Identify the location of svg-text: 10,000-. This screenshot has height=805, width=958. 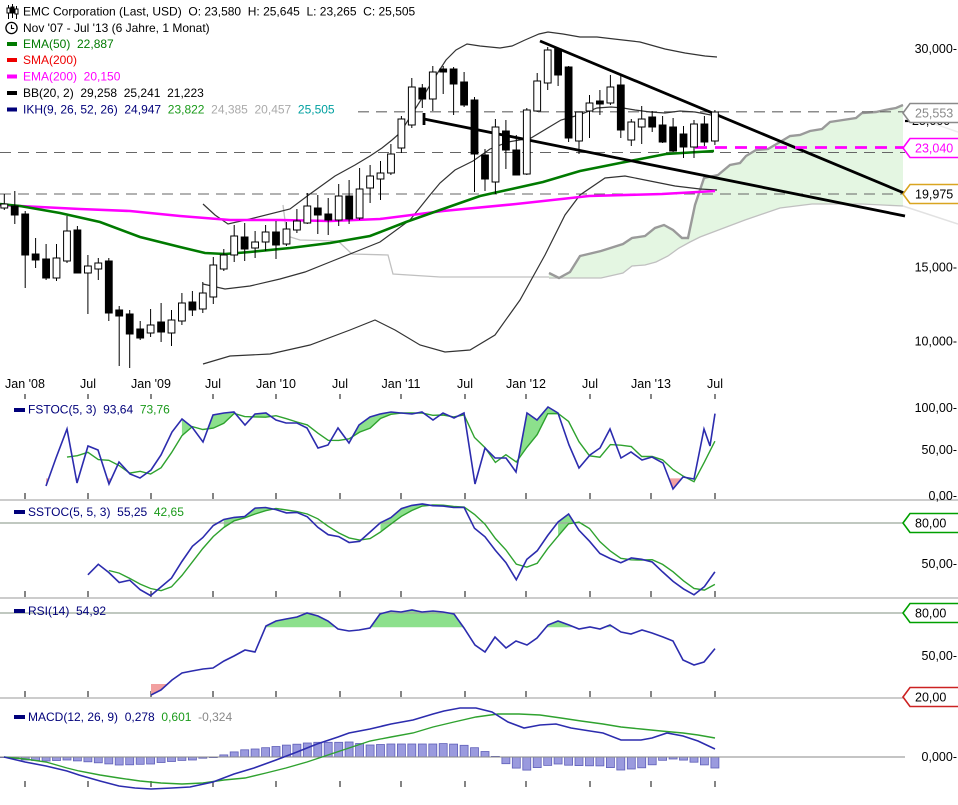
(936, 342).